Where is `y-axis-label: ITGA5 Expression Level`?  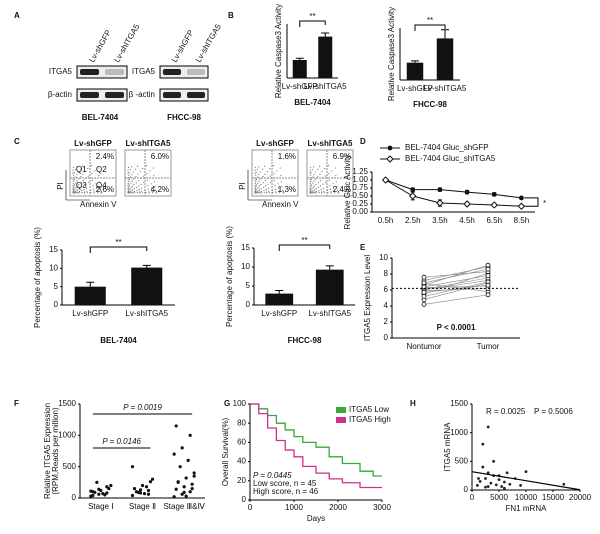
y-axis-label: ITGA5 Expression Level is located at coordinates (367, 298).